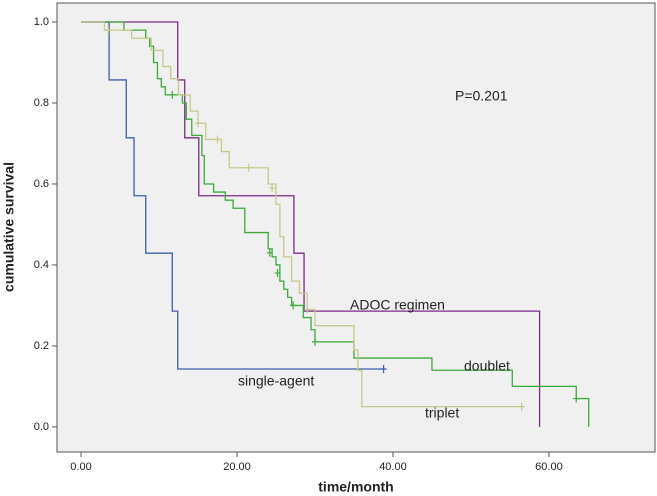 The height and width of the screenshot is (496, 657). Describe the element at coordinates (237, 467) in the screenshot. I see `x-tick-label: 20.00` at that location.